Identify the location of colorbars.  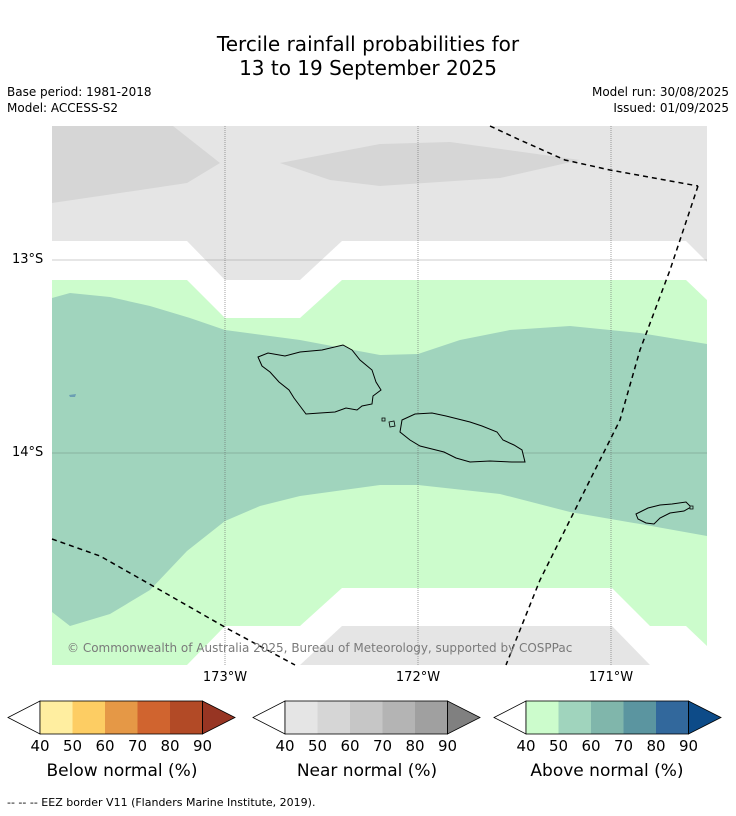
(364, 717).